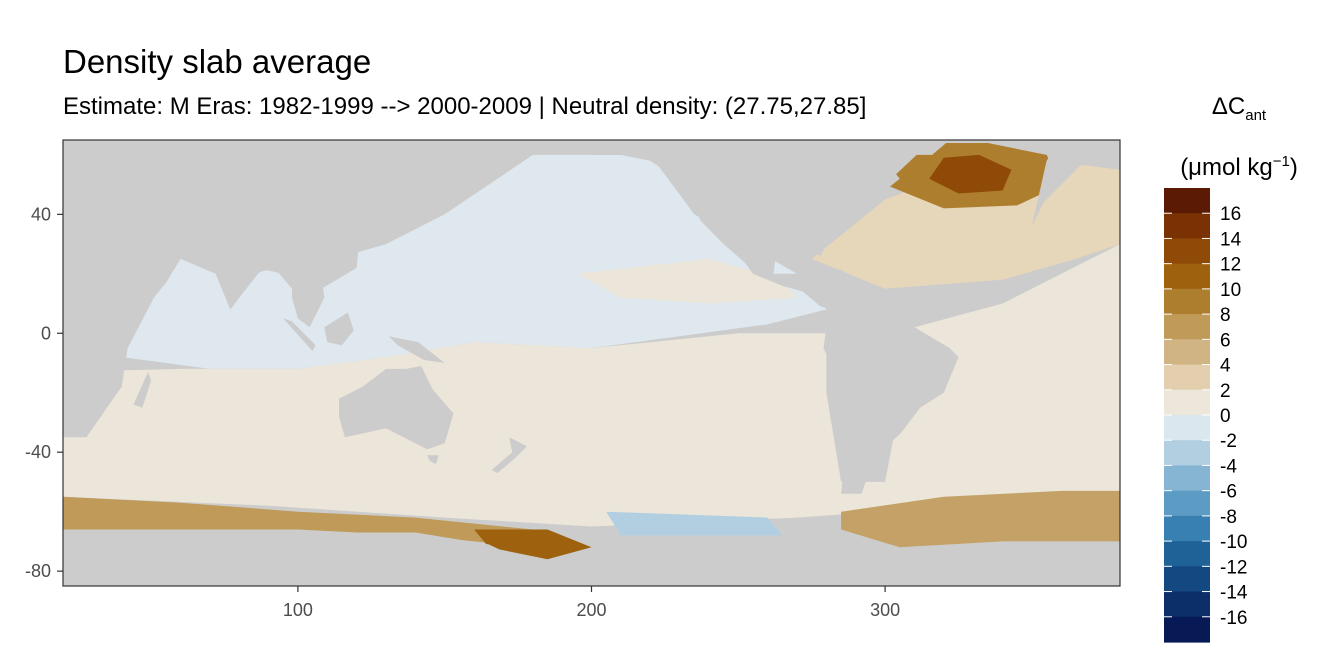 The width and height of the screenshot is (1344, 672). What do you see at coordinates (885, 610) in the screenshot?
I see `x-tick-label: 300` at bounding box center [885, 610].